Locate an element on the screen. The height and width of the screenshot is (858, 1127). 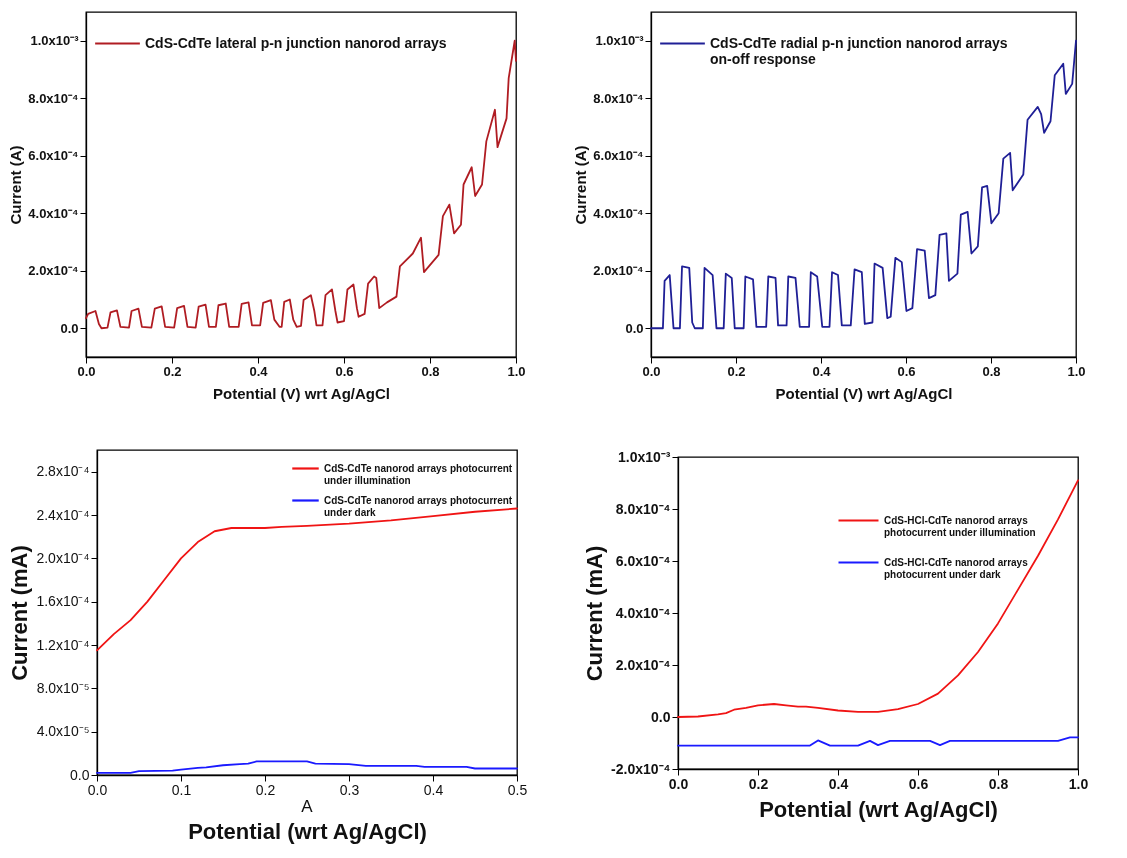
y-tick-label: 2.4x10⁻⁴ is located at coordinates (63, 514).